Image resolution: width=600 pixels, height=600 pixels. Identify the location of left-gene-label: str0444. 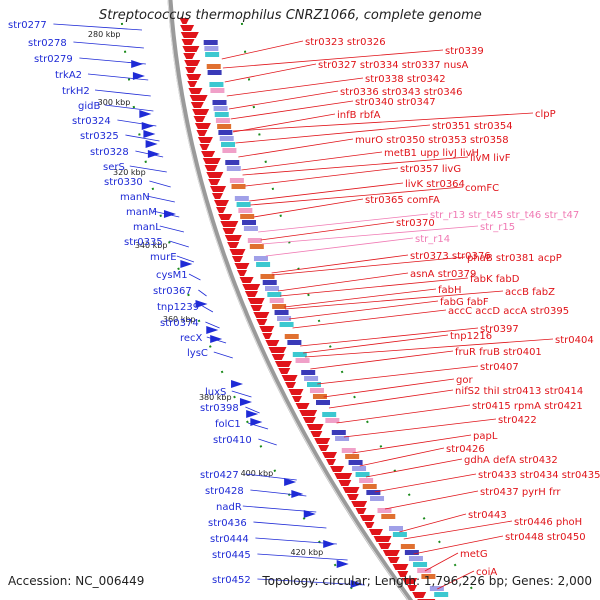
(229, 539).